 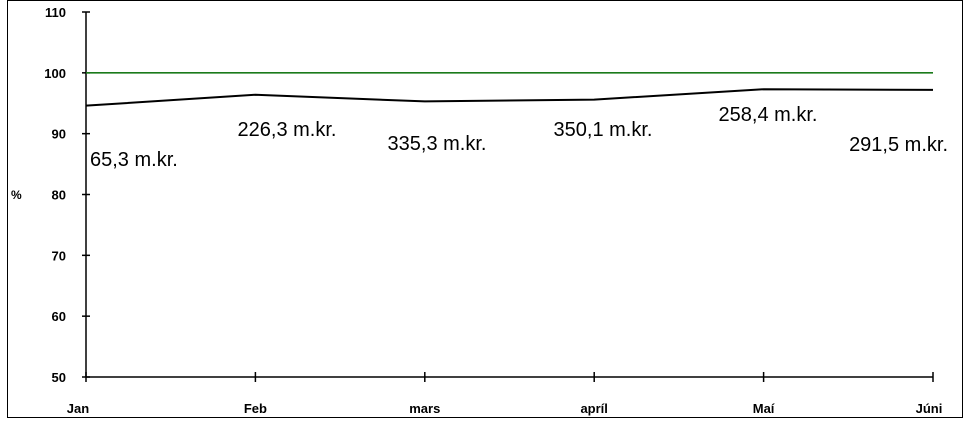 What do you see at coordinates (287, 130) in the screenshot?
I see `data-label: 226,3 m.kr.` at bounding box center [287, 130].